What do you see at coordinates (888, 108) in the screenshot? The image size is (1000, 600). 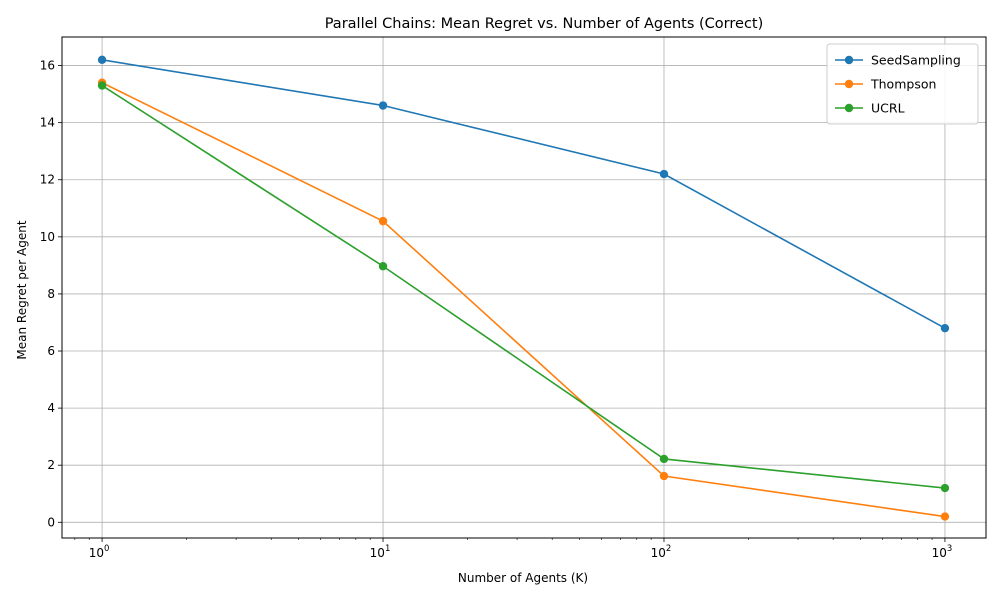 I see `legend-label: UCRL` at bounding box center [888, 108].